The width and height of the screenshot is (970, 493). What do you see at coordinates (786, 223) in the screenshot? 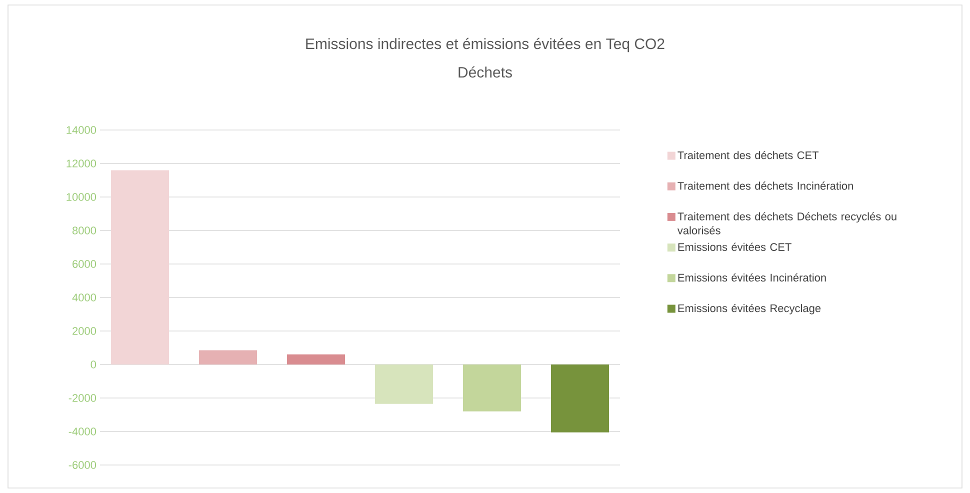
I see `legend-label: Traitement des déchets Déchets recyclés ou valorisés` at bounding box center [786, 223].